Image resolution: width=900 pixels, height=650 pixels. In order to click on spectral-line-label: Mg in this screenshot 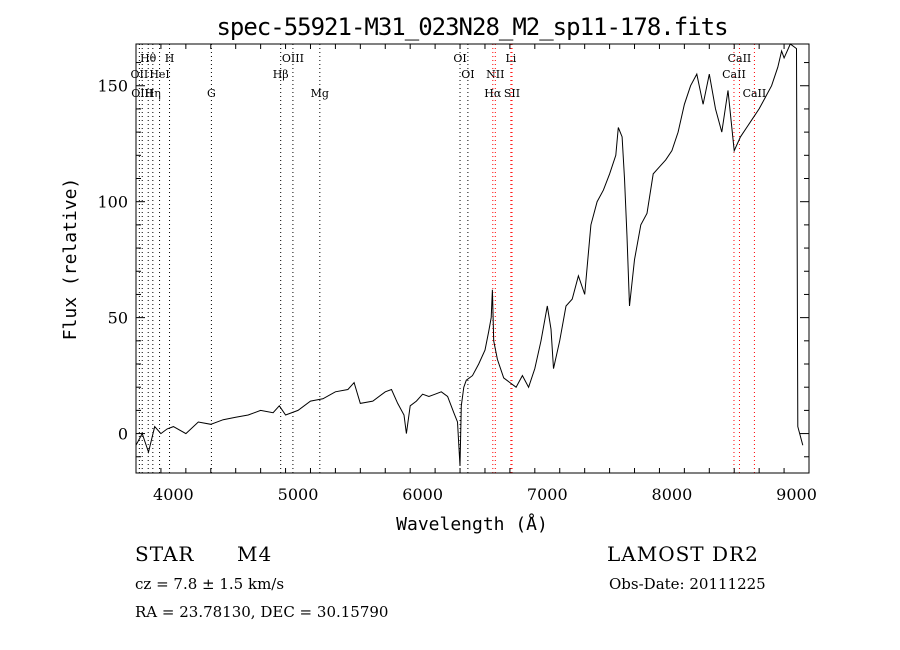, I will do `click(320, 93)`.